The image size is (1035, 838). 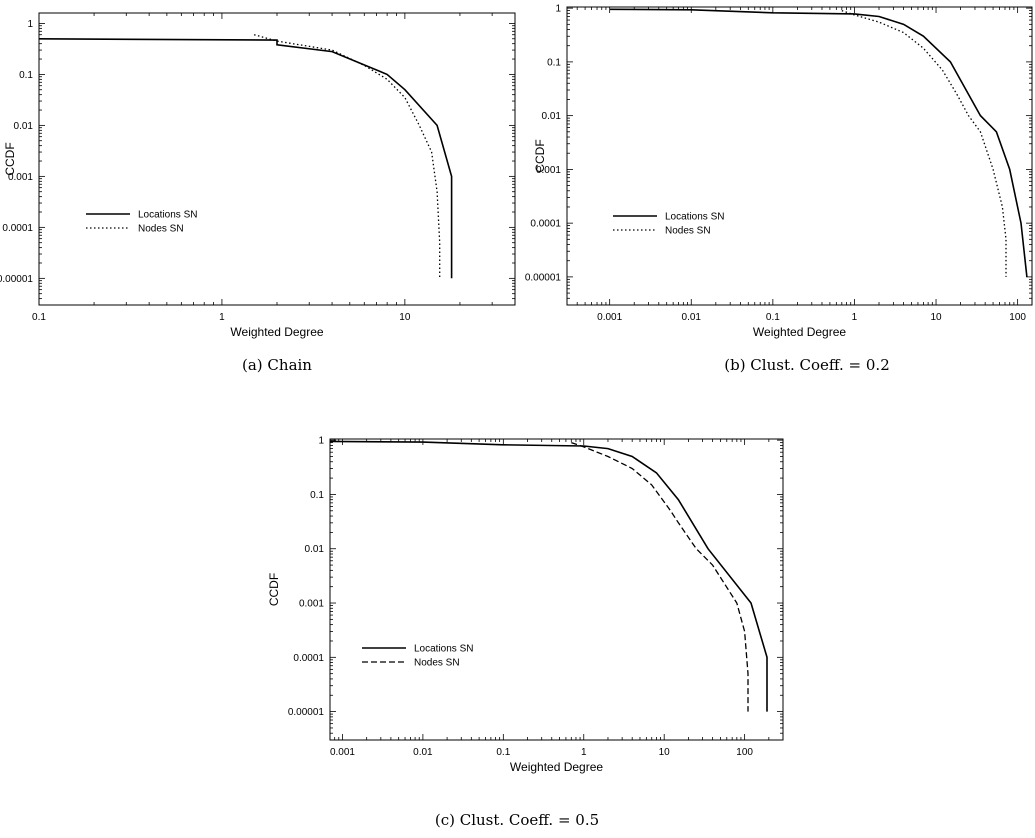 What do you see at coordinates (277, 365) in the screenshot?
I see `figure-caption: (a) Chain` at bounding box center [277, 365].